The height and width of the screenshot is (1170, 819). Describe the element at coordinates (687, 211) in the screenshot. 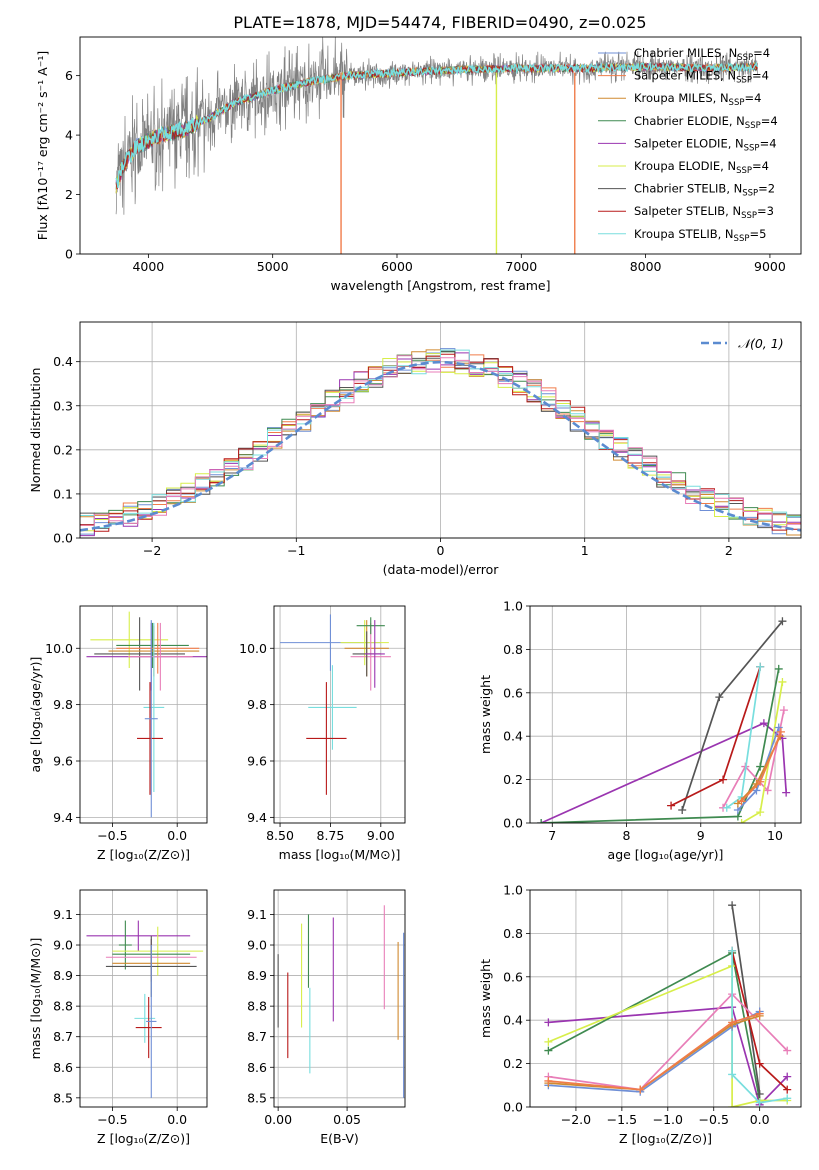

I see `legend-label: Salpeter STELIB, N` at that location.